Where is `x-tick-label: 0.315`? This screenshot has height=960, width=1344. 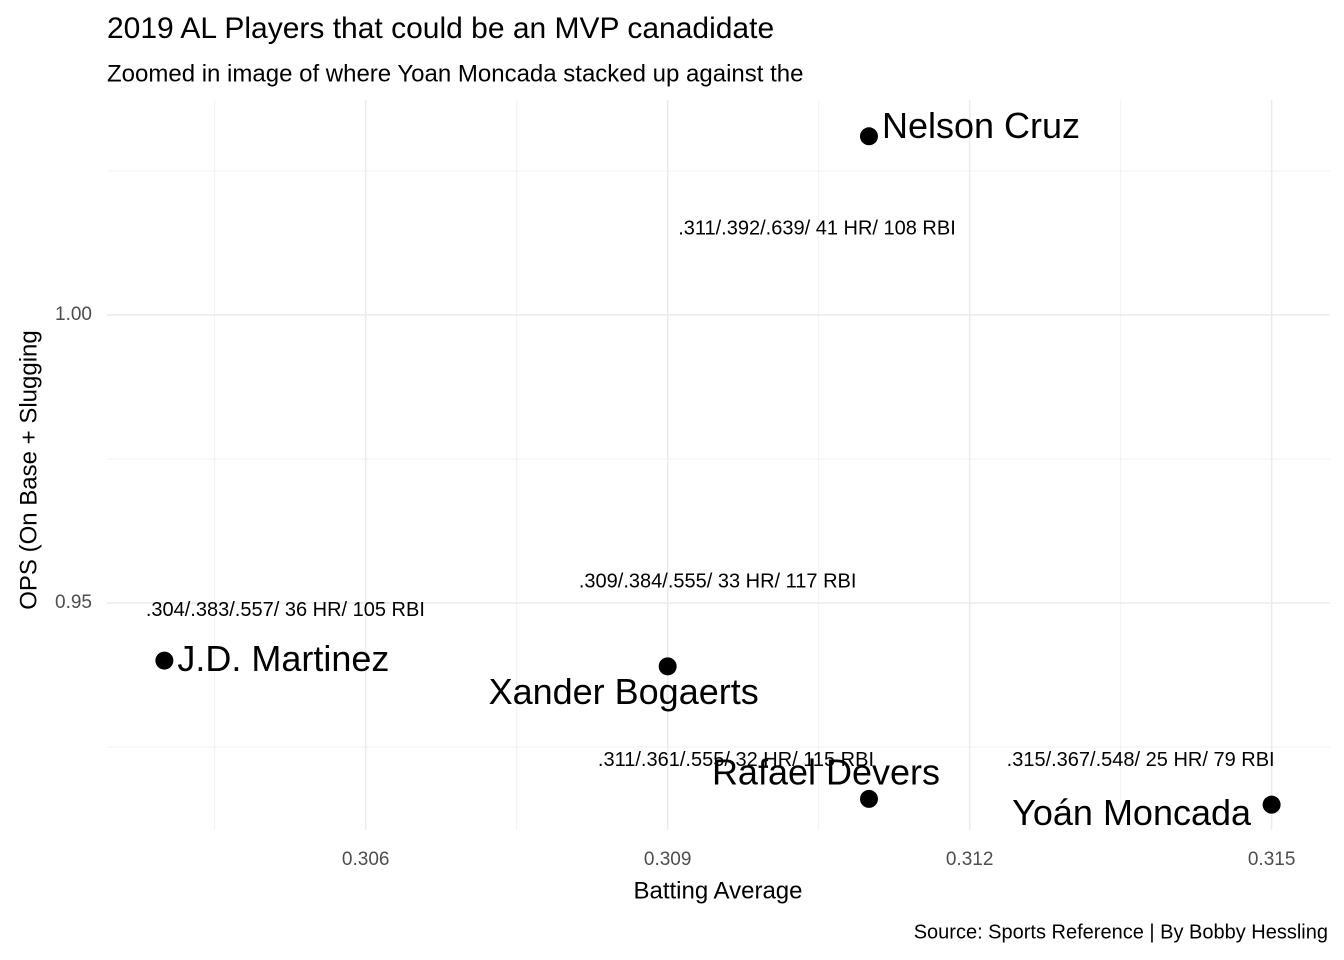 x-tick-label: 0.315 is located at coordinates (1272, 859).